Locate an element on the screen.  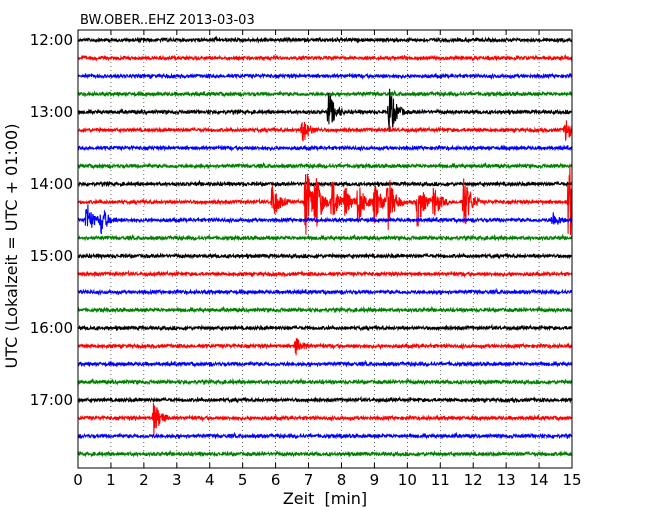
chart-title: BW.OBER..EHZ 2013-03-03 is located at coordinates (167, 20).